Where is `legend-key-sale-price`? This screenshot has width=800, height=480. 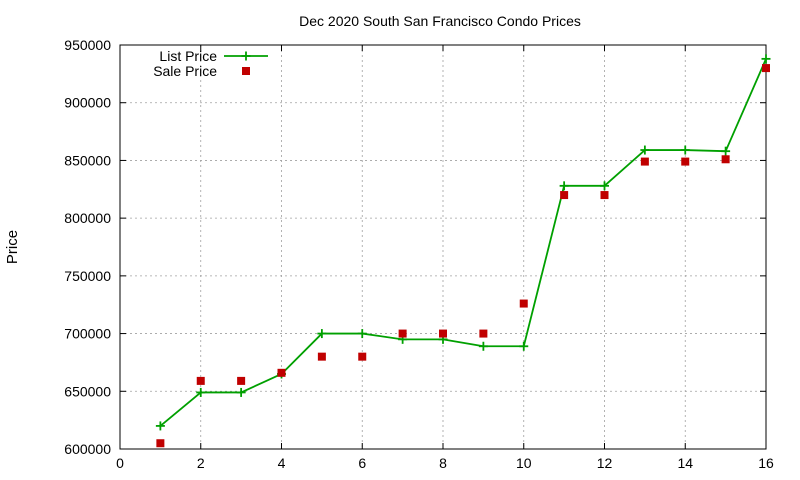 legend-key-sale-price is located at coordinates (246, 71).